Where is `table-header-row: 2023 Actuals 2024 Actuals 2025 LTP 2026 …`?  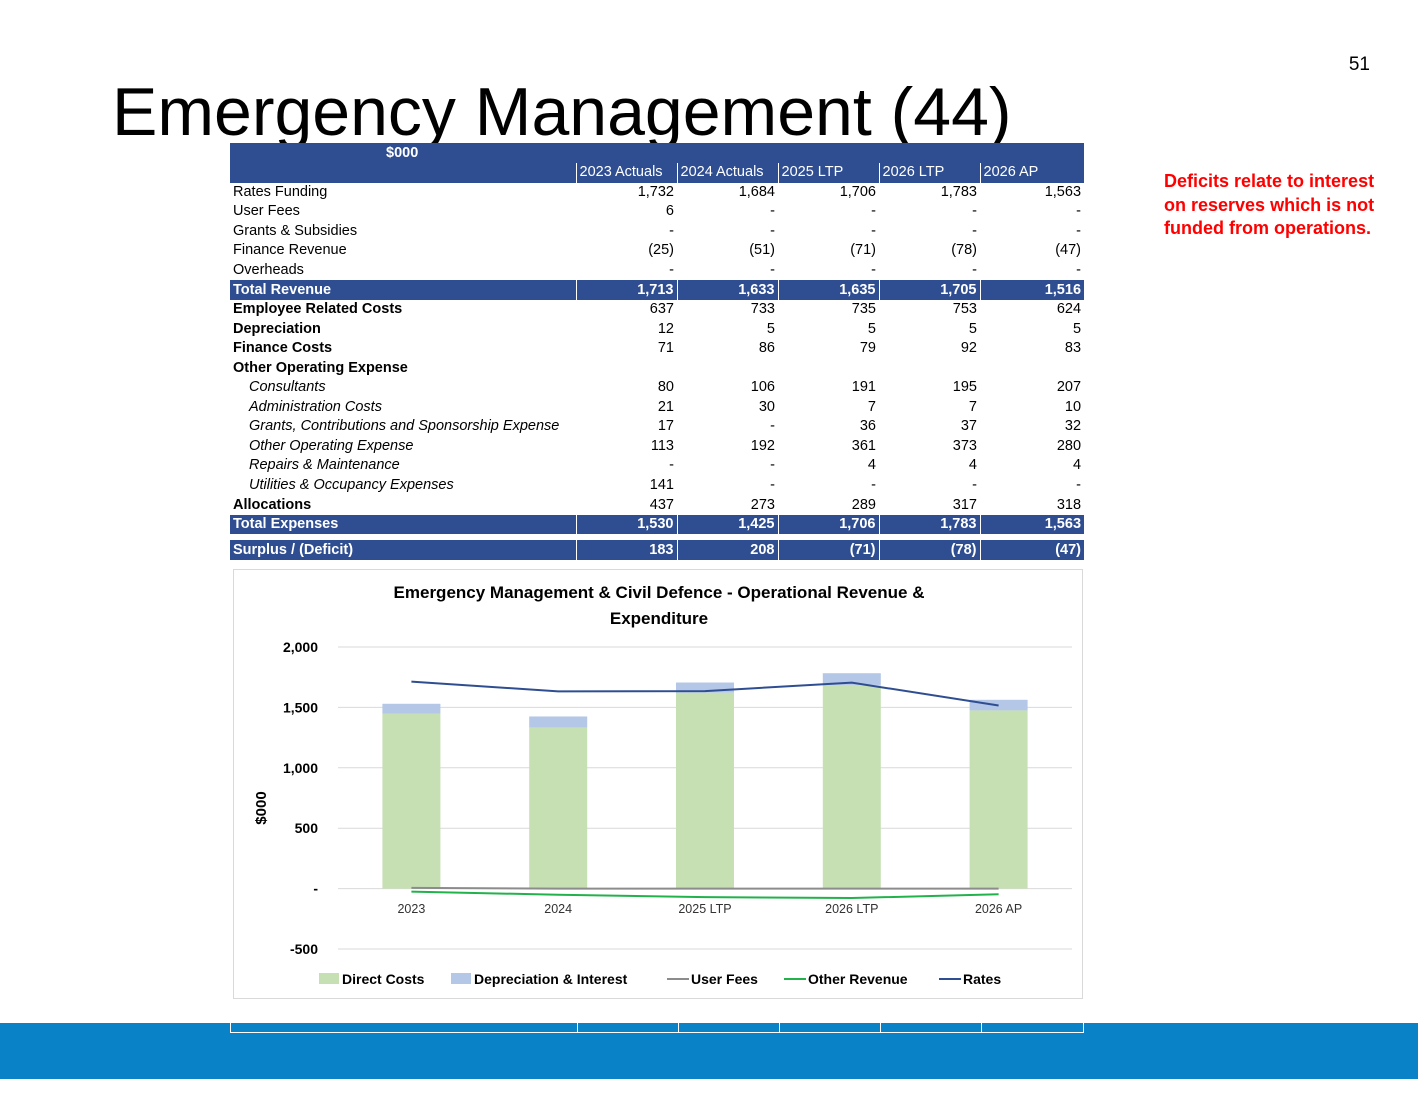
table-header-row: 2023 Actuals 2024 Actuals 2025 LTP 2026 … is located at coordinates (657, 173).